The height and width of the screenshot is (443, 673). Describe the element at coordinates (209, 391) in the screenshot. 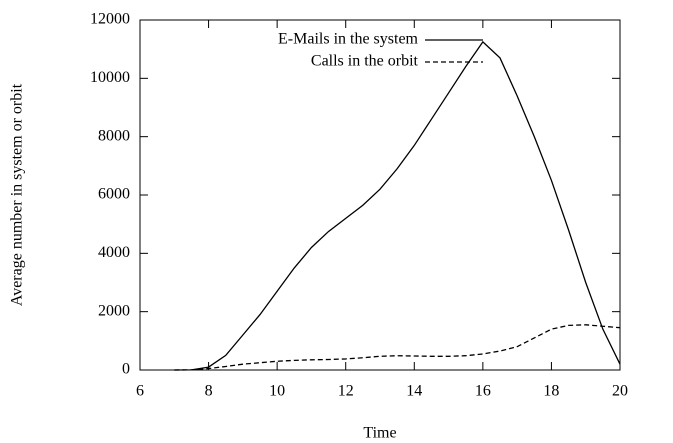

I see `x-tick-label: 8` at that location.